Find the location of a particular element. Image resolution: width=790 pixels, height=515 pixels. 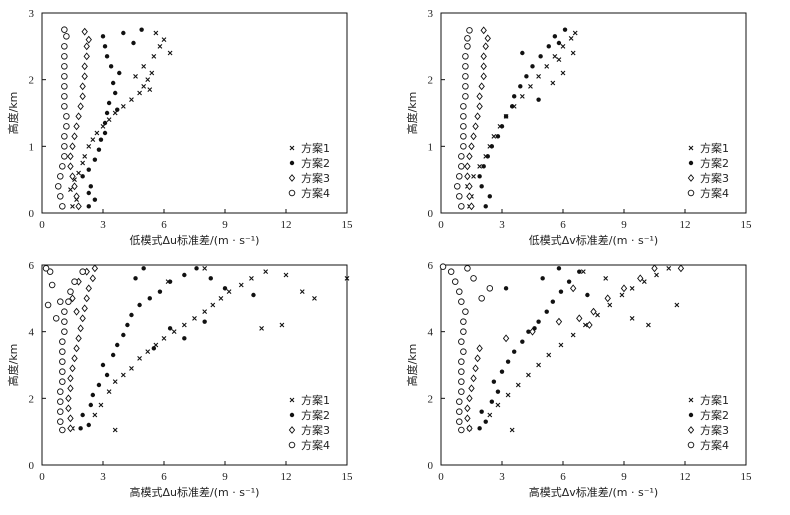

x-tick-label: 15 is located at coordinates (348, 225).